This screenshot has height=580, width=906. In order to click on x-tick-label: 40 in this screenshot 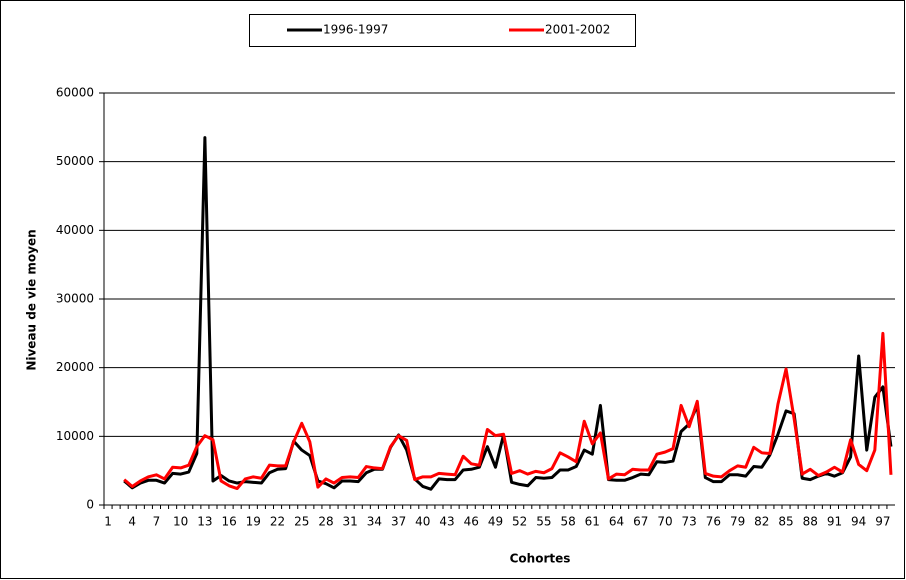, I will do `click(422, 522)`.